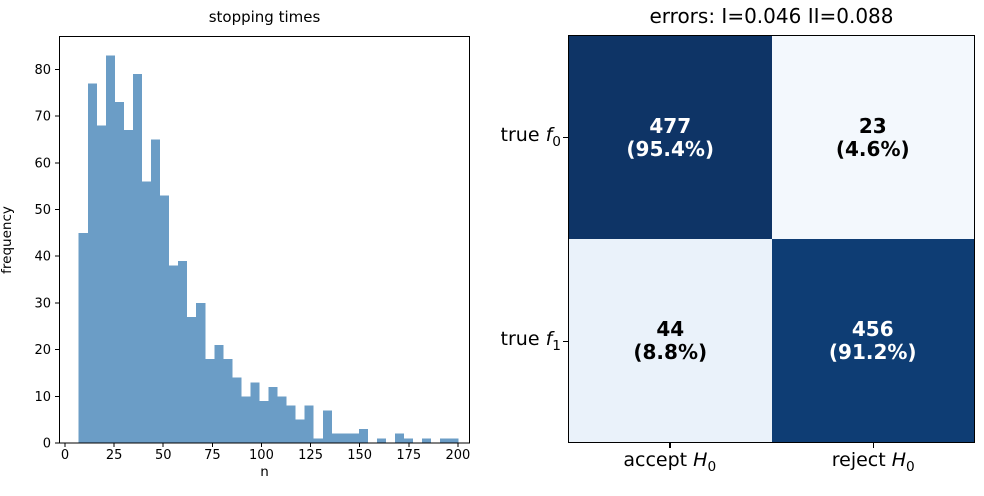 This screenshot has height=496, width=984. I want to click on cell-percent: (4.6%), so click(872, 148).